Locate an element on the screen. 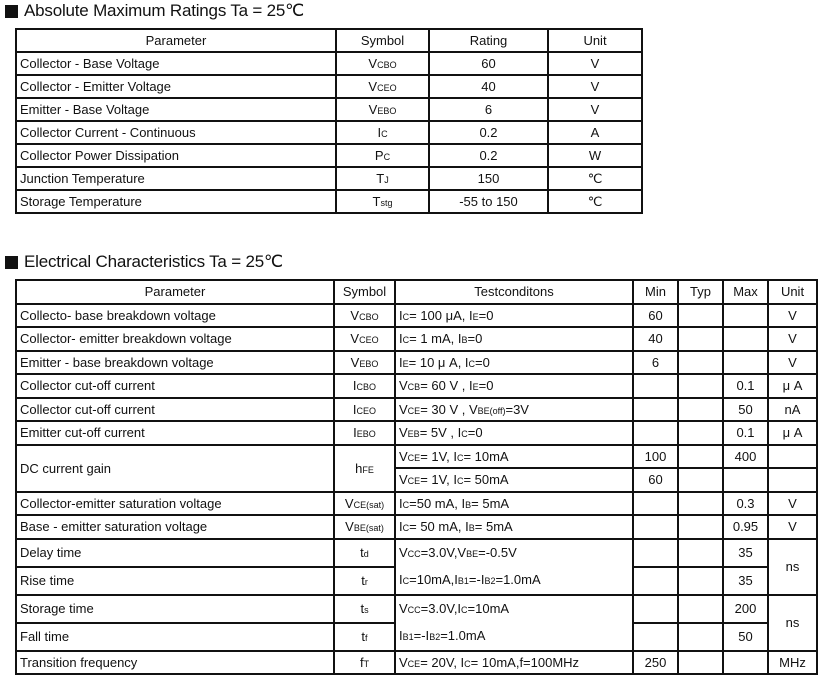 This screenshot has height=691, width=821. subscript: BE(sat) is located at coordinates (368, 528).